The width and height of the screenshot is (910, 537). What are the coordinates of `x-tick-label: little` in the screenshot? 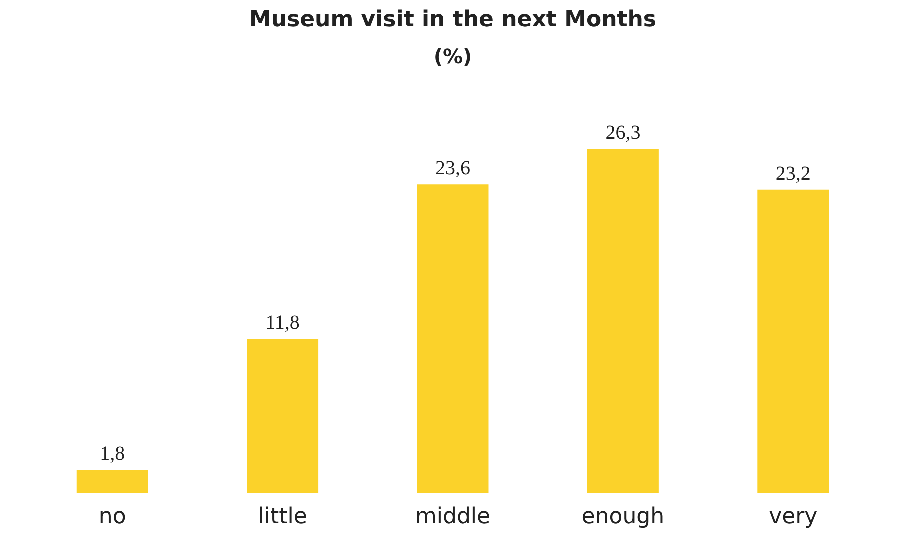 It's located at (283, 517).